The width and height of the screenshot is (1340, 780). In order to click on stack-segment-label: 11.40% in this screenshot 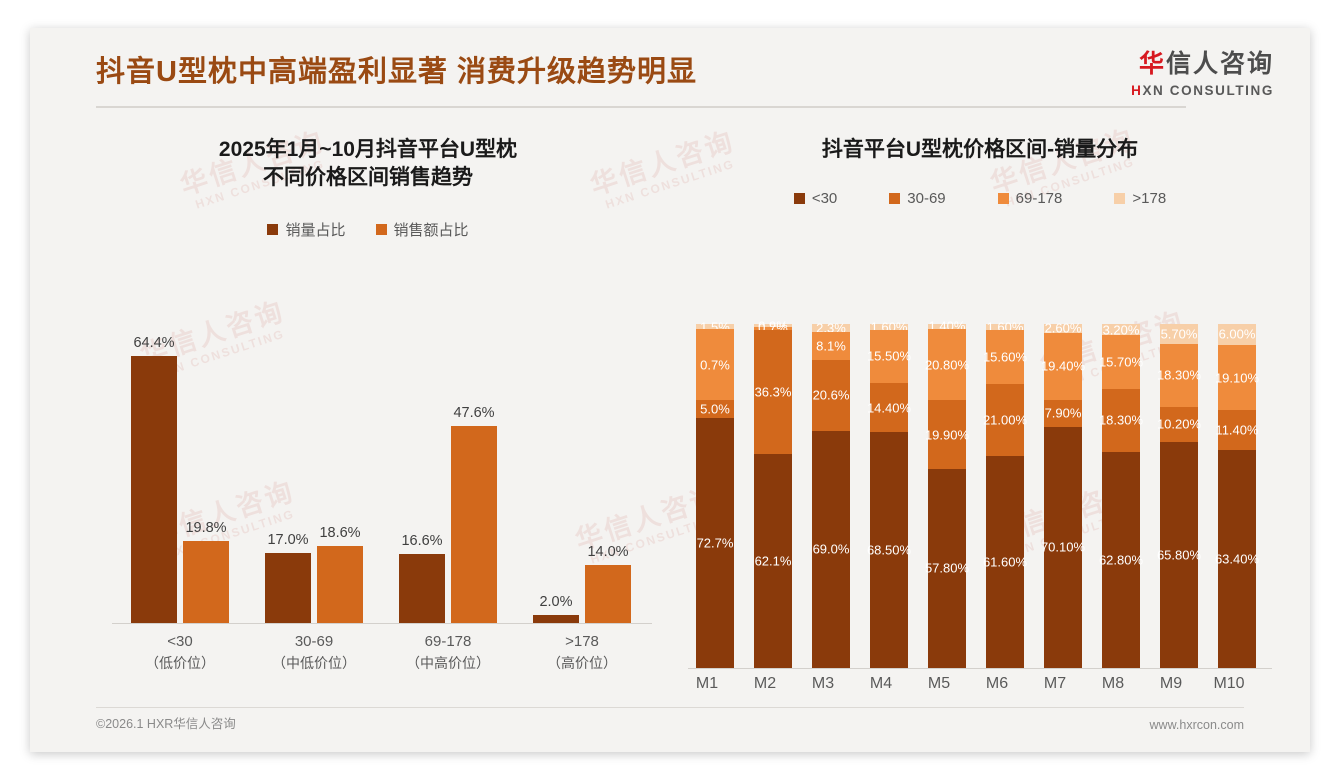, I will do `click(1237, 430)`.